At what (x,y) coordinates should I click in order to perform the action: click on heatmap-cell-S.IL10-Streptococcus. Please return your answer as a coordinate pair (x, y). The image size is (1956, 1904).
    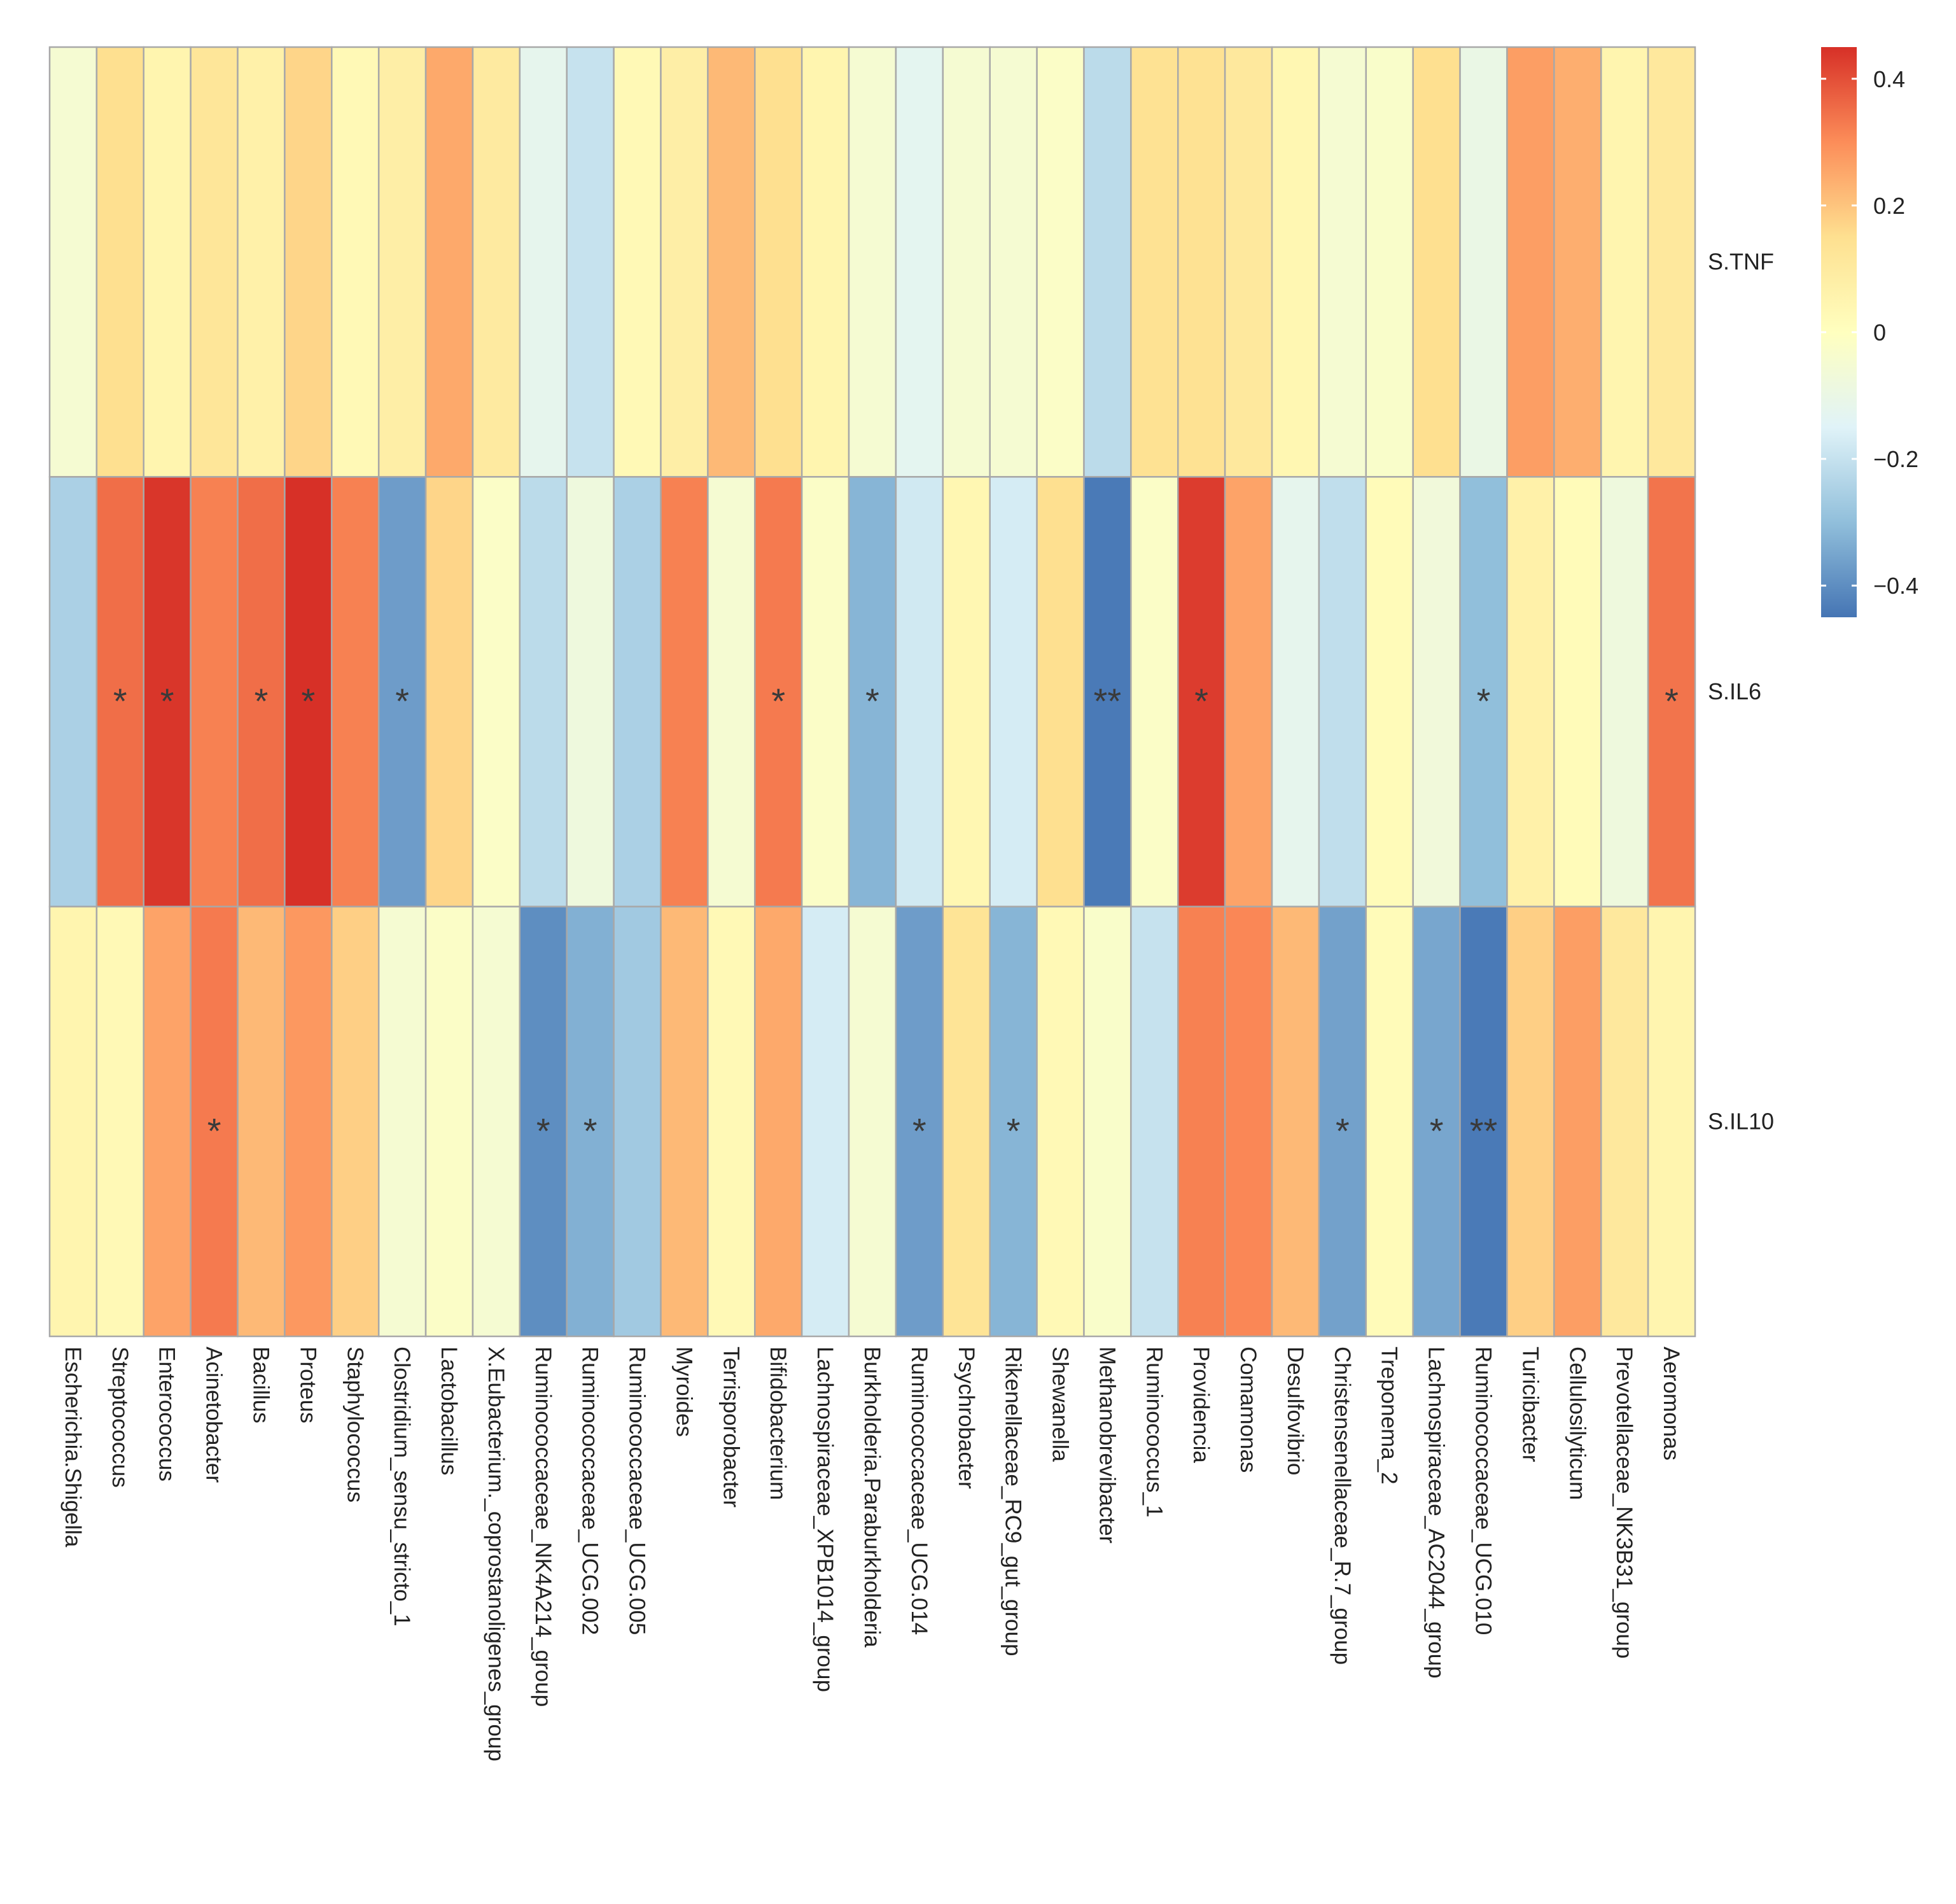
    Looking at the image, I should click on (120, 1122).